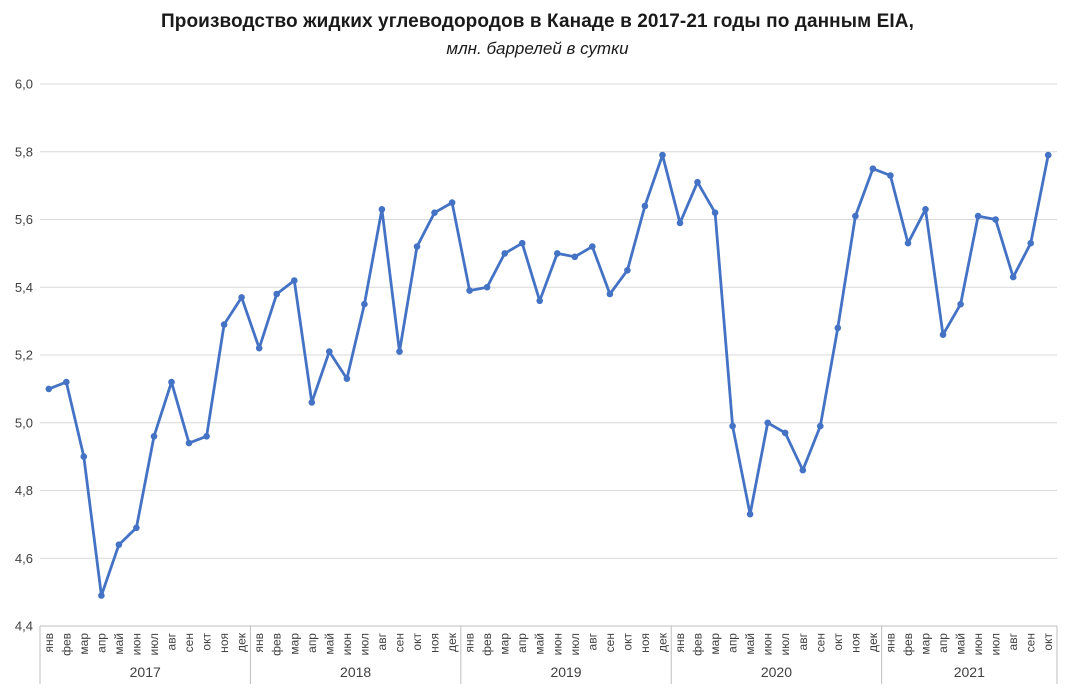 The image size is (1075, 696). I want to click on x-axis-year-label: 2020, so click(776, 672).